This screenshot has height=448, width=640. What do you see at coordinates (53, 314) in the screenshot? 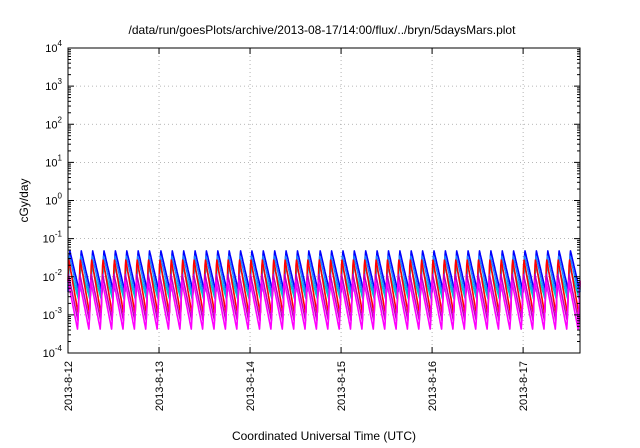
I see `y-tick-label: 10⁻³` at bounding box center [53, 314].